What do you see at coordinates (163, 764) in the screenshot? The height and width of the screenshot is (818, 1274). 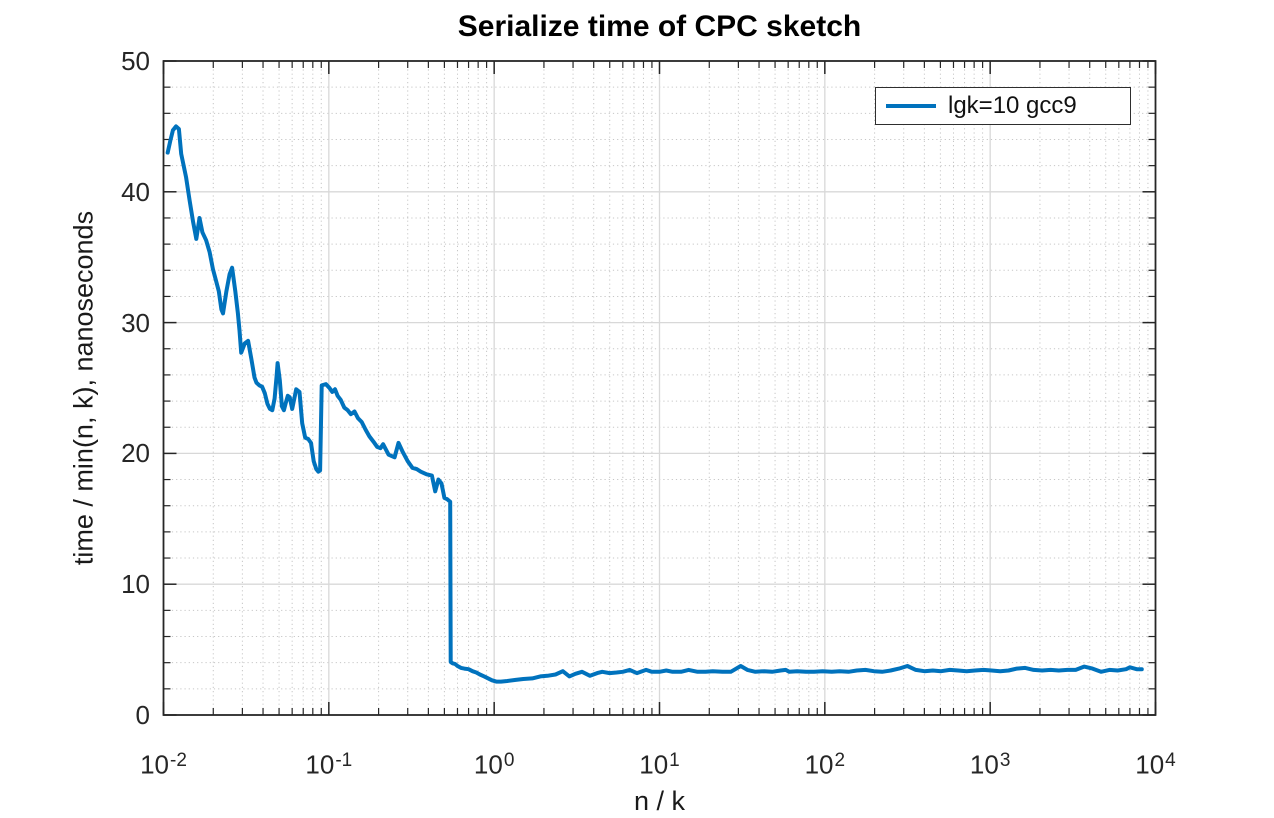 I see `x-tick-label: 10-2` at bounding box center [163, 764].